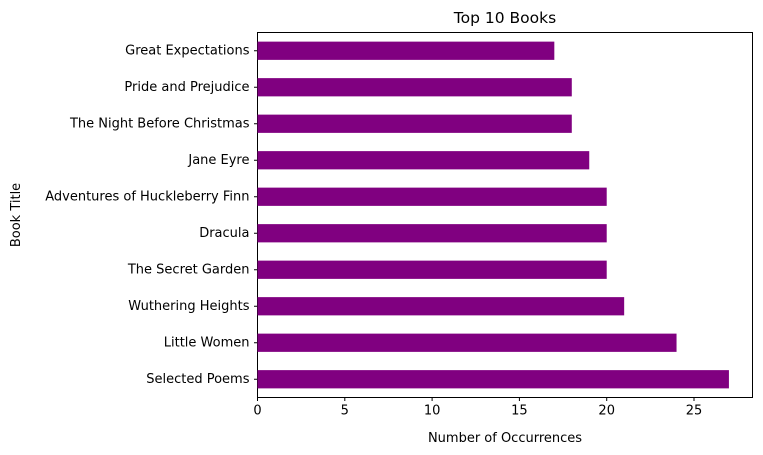 Image resolution: width=763 pixels, height=455 pixels. Describe the element at coordinates (147, 196) in the screenshot. I see `y-tick-label: Adventures of Huckleberry Finn` at that location.